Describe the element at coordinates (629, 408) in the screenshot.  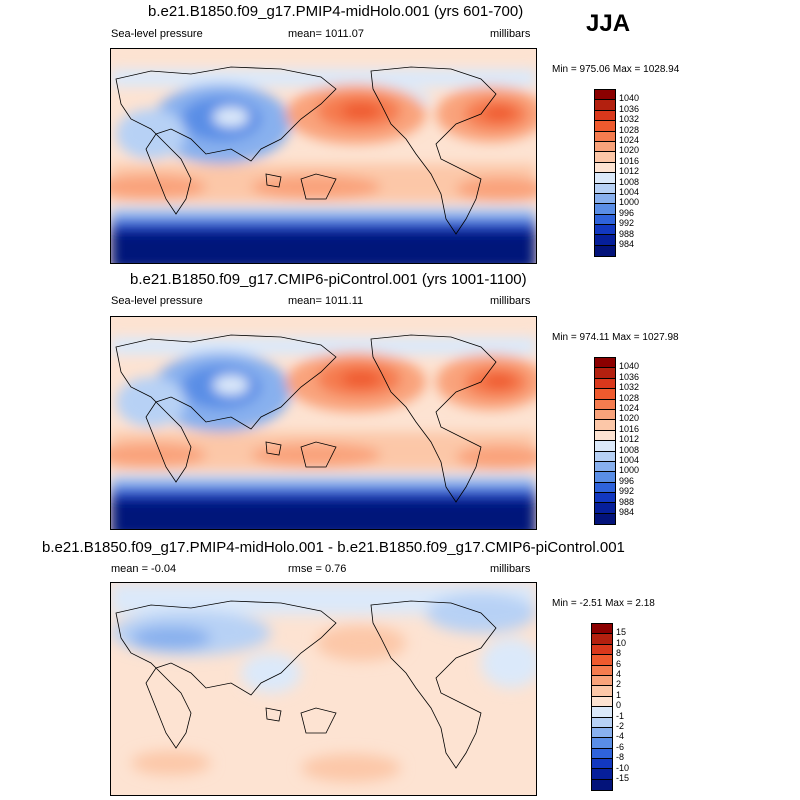
I see `colorbar-tick-label: 1024` at that location.